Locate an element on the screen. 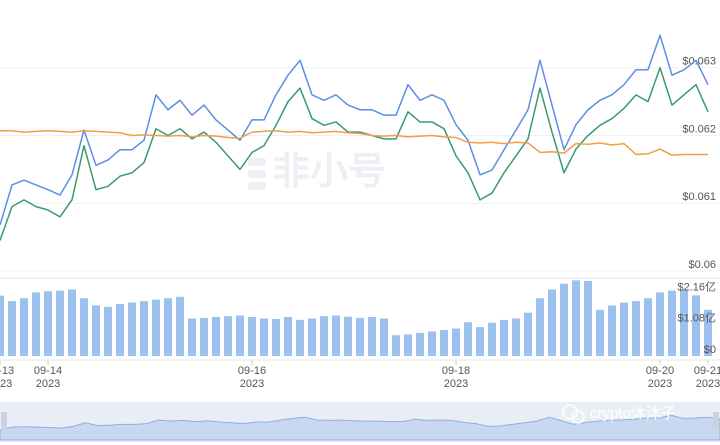  wechat-text: crypto沐沐子 is located at coordinates (633, 413).